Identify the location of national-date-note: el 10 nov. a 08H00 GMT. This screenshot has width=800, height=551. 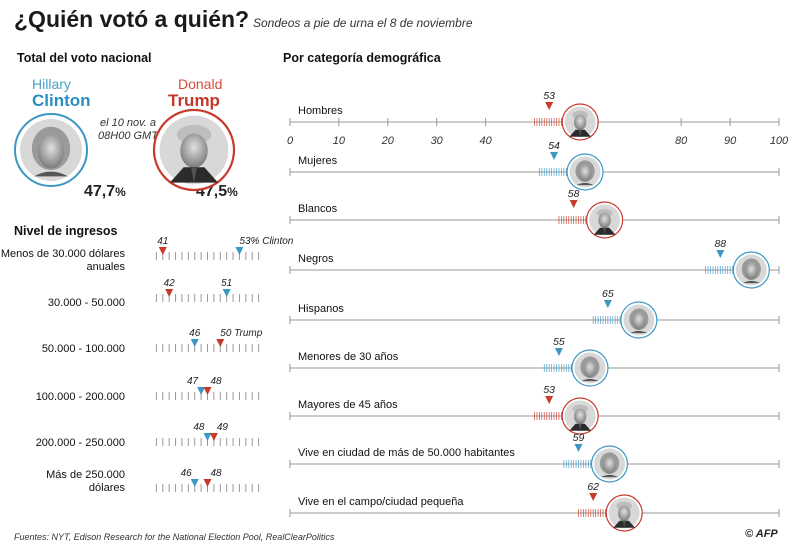
(128, 129).